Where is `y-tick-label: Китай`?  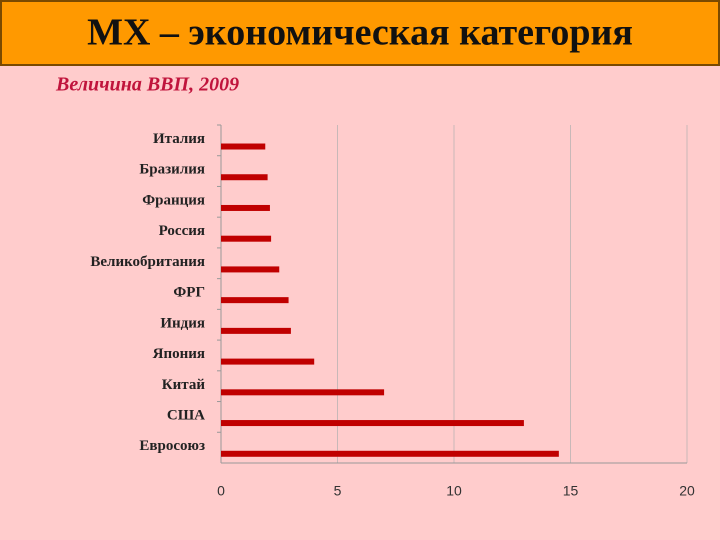 y-tick-label: Китай is located at coordinates (184, 385).